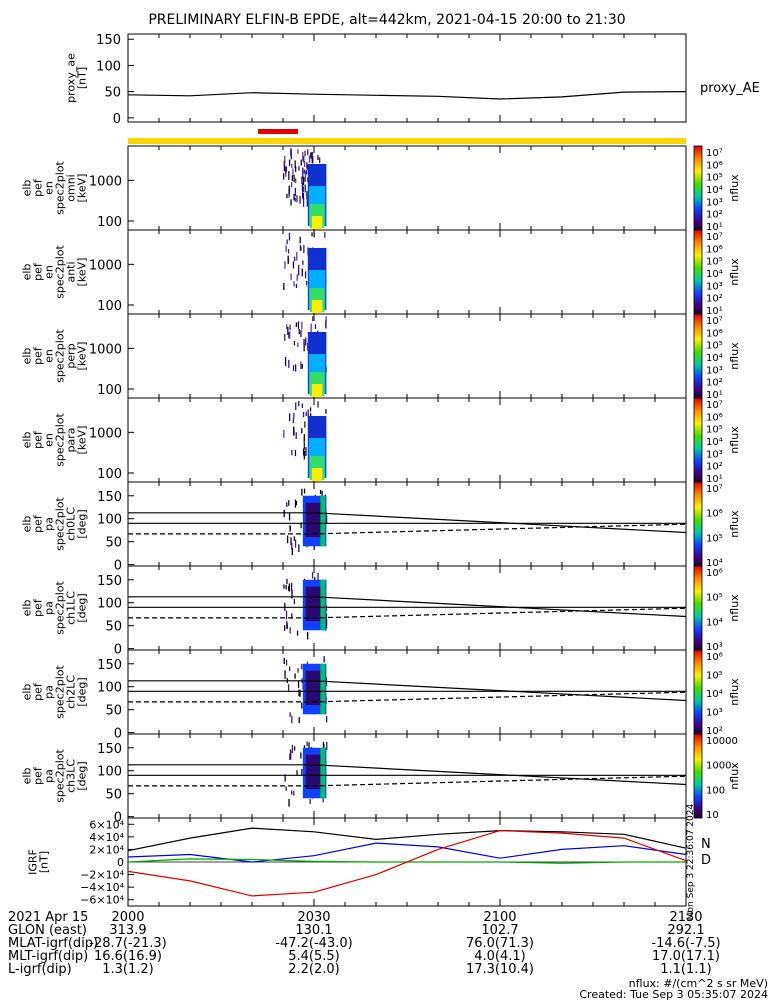  What do you see at coordinates (500, 956) in the screenshot?
I see `footer-value: 4.0(4.1)` at bounding box center [500, 956].